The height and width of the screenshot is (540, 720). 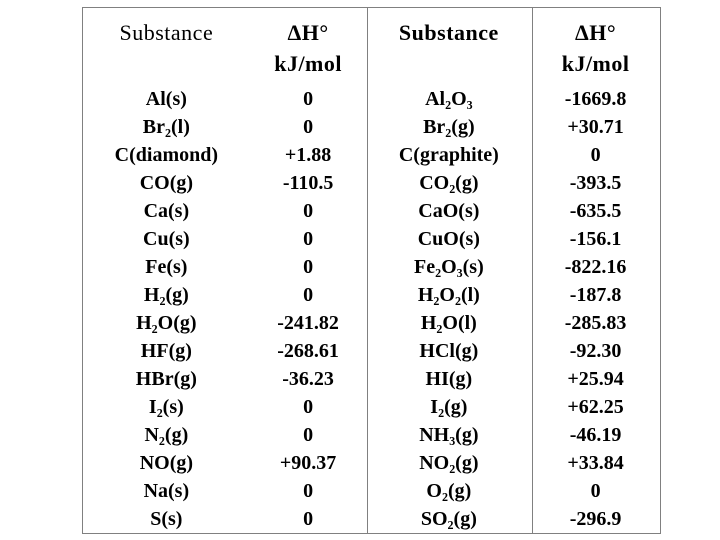 I want to click on value-cell: -1669.8, so click(x=595, y=99).